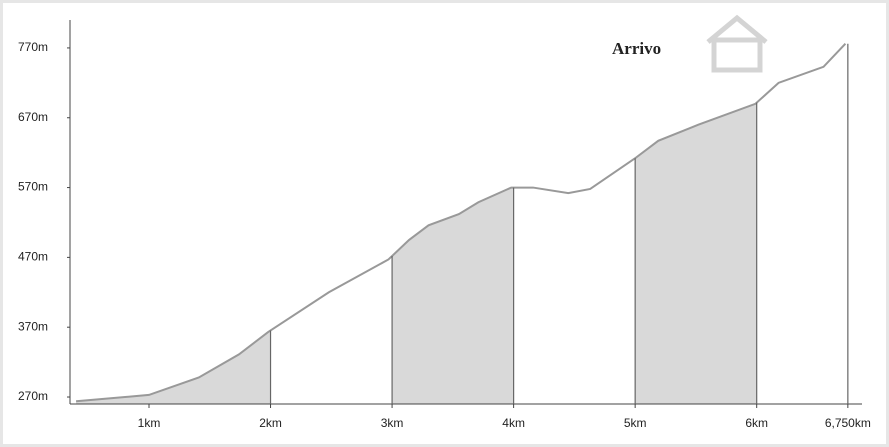 The width and height of the screenshot is (889, 447). Describe the element at coordinates (149, 423) in the screenshot. I see `x-tick-label: 1km` at that location.